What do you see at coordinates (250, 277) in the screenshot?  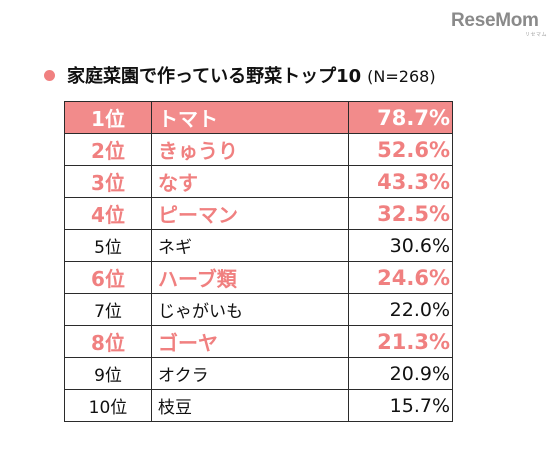 I see `vegetable-name-cell: ハーブ類` at bounding box center [250, 277].